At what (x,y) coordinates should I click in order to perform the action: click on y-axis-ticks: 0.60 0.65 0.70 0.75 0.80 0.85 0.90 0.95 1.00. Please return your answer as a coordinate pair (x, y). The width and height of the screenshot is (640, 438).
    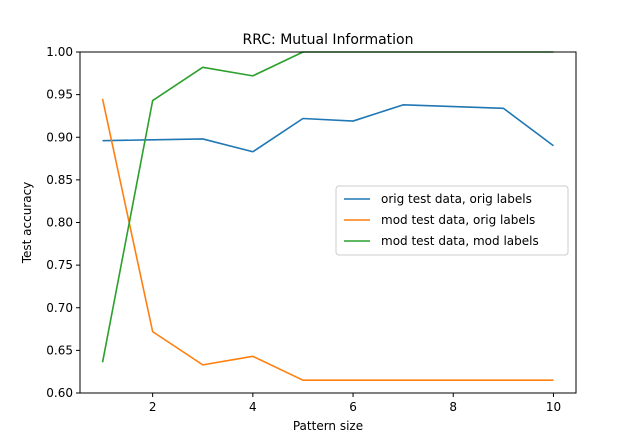
    Looking at the image, I should click on (63, 222).